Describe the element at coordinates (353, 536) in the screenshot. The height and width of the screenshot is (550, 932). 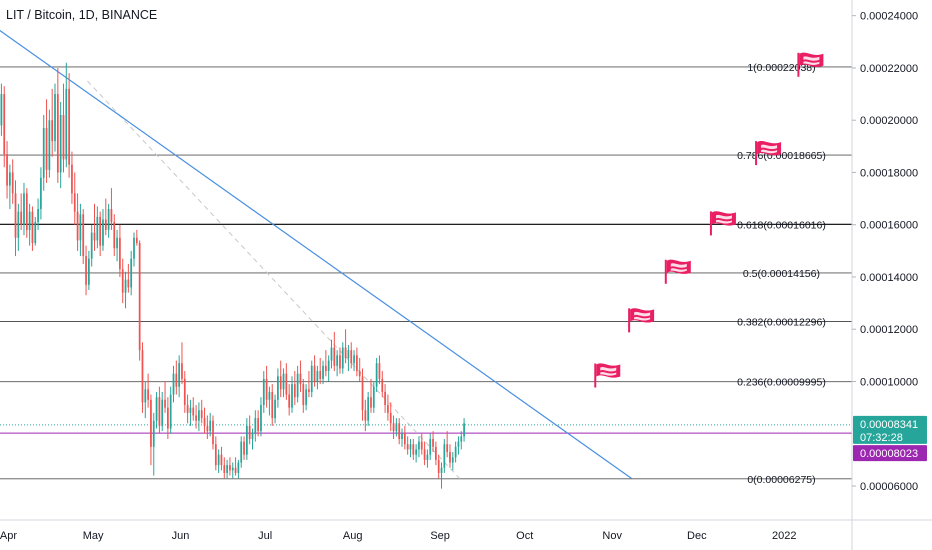
I see `time-tick-label: Aug` at that location.